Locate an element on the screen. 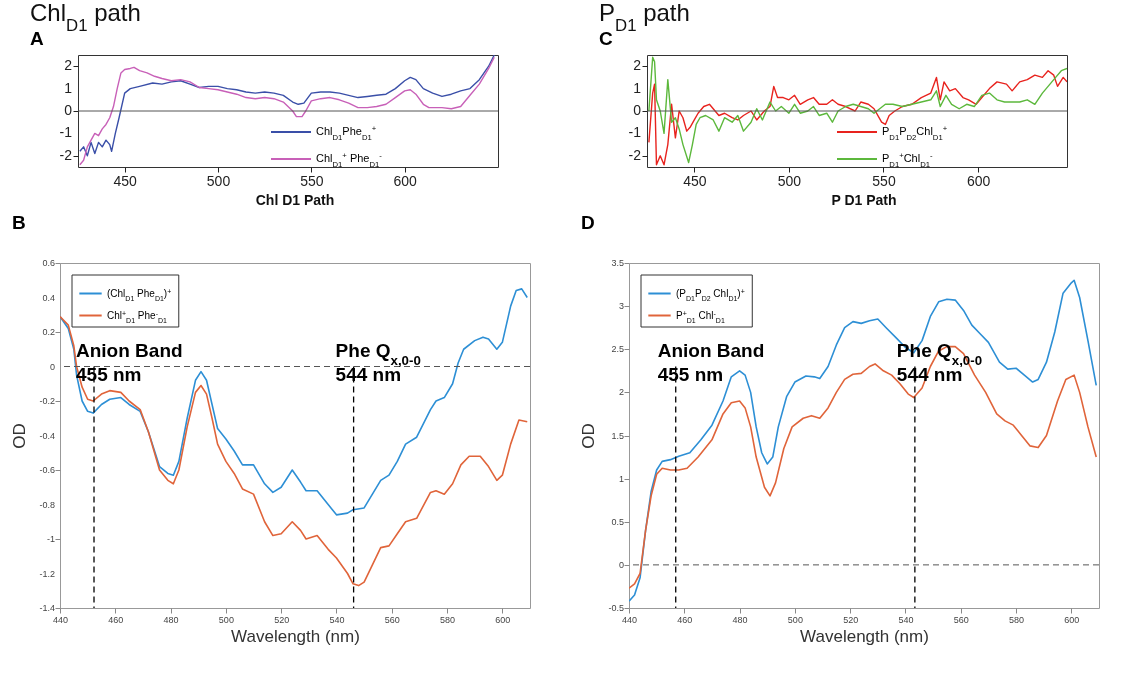 This screenshot has width=1139, height=690. y-tick-label: -0.6 is located at coordinates (47, 470).